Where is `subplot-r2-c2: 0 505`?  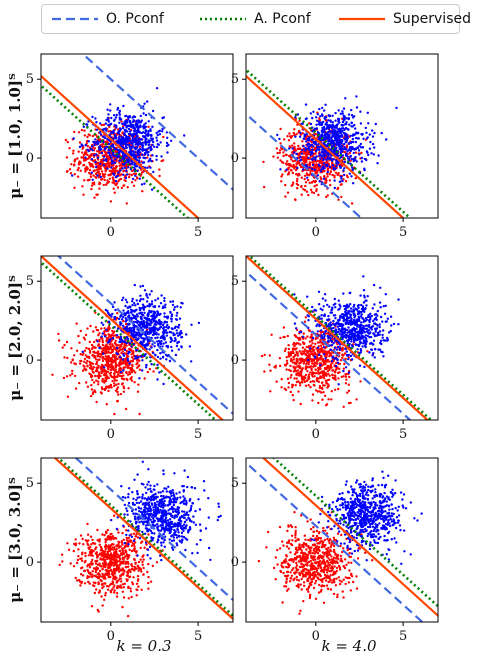
subplot-r2-c2: 0 505 is located at coordinates (335, 348).